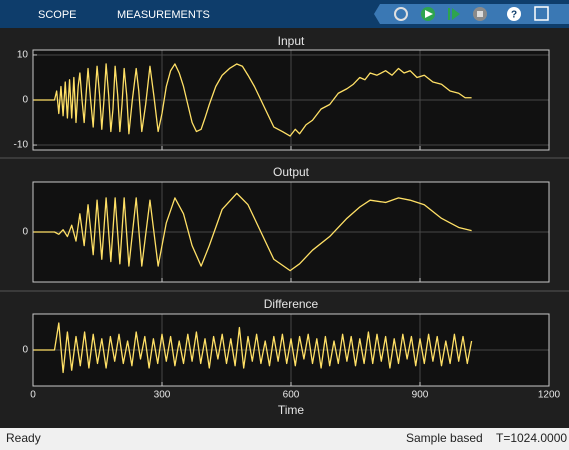 Image resolution: width=569 pixels, height=450 pixels. Describe the element at coordinates (291, 41) in the screenshot. I see `chart-title: Input` at that location.